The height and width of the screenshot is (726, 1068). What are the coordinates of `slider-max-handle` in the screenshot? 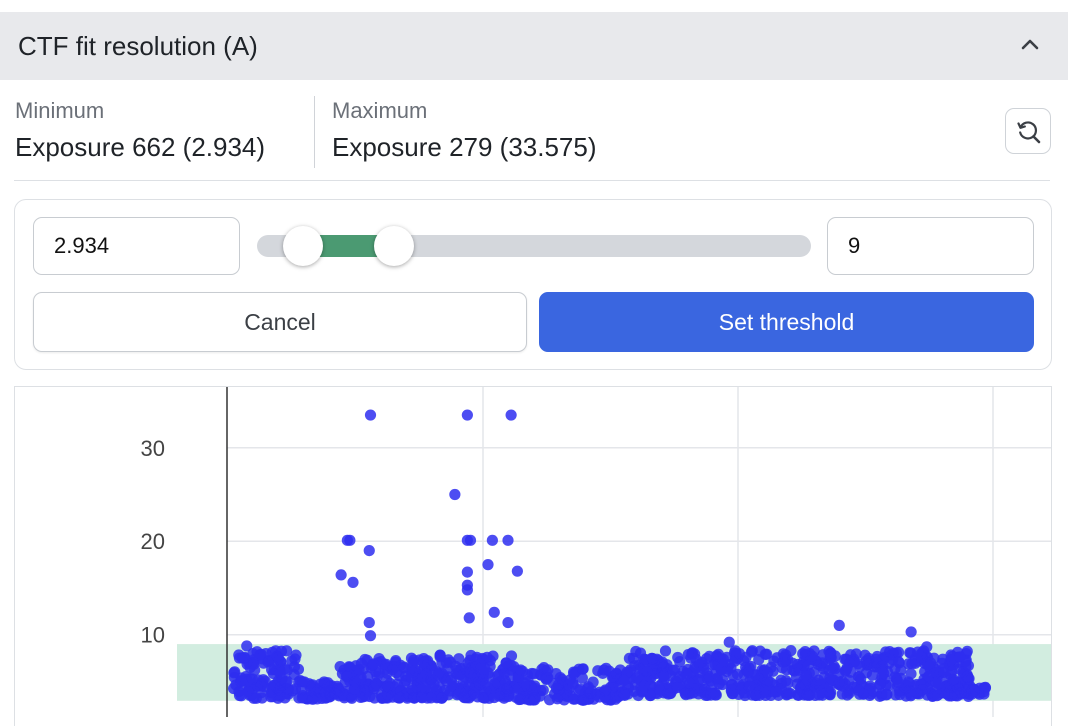 It's located at (394, 246).